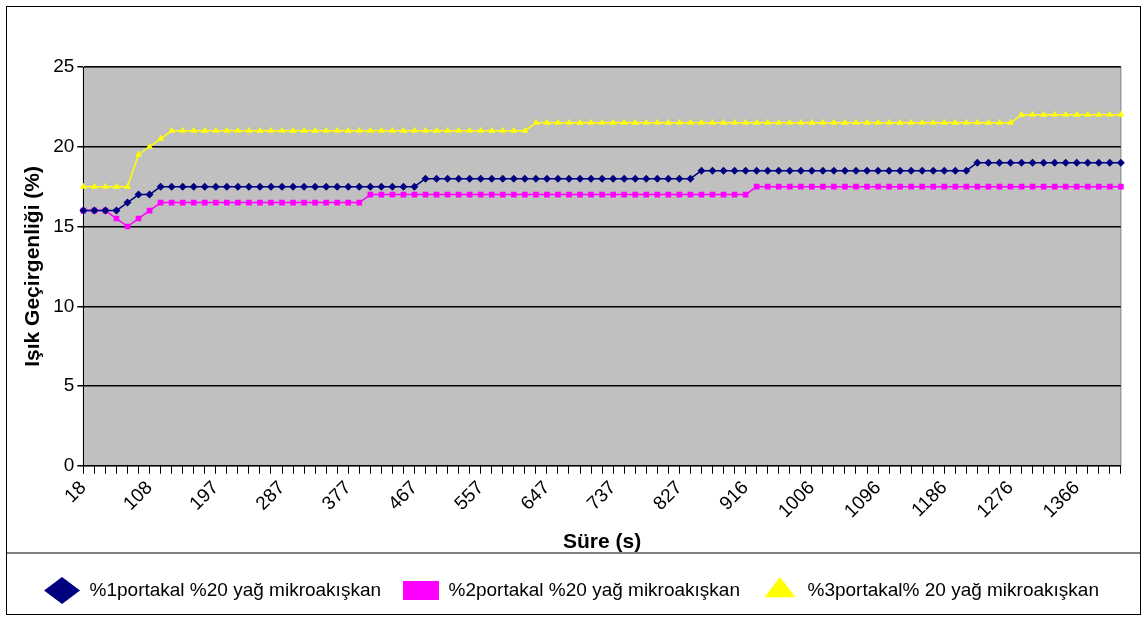  What do you see at coordinates (468, 495) in the screenshot?
I see `x-tick-label: 557` at bounding box center [468, 495].